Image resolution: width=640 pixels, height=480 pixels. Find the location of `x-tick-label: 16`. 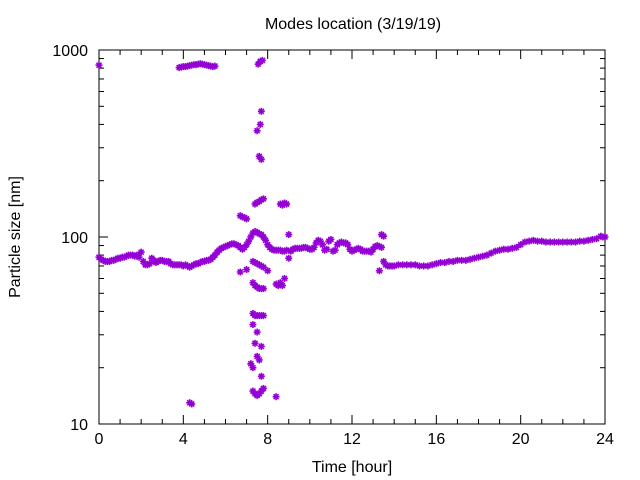

x-tick-label: 16 is located at coordinates (436, 439).